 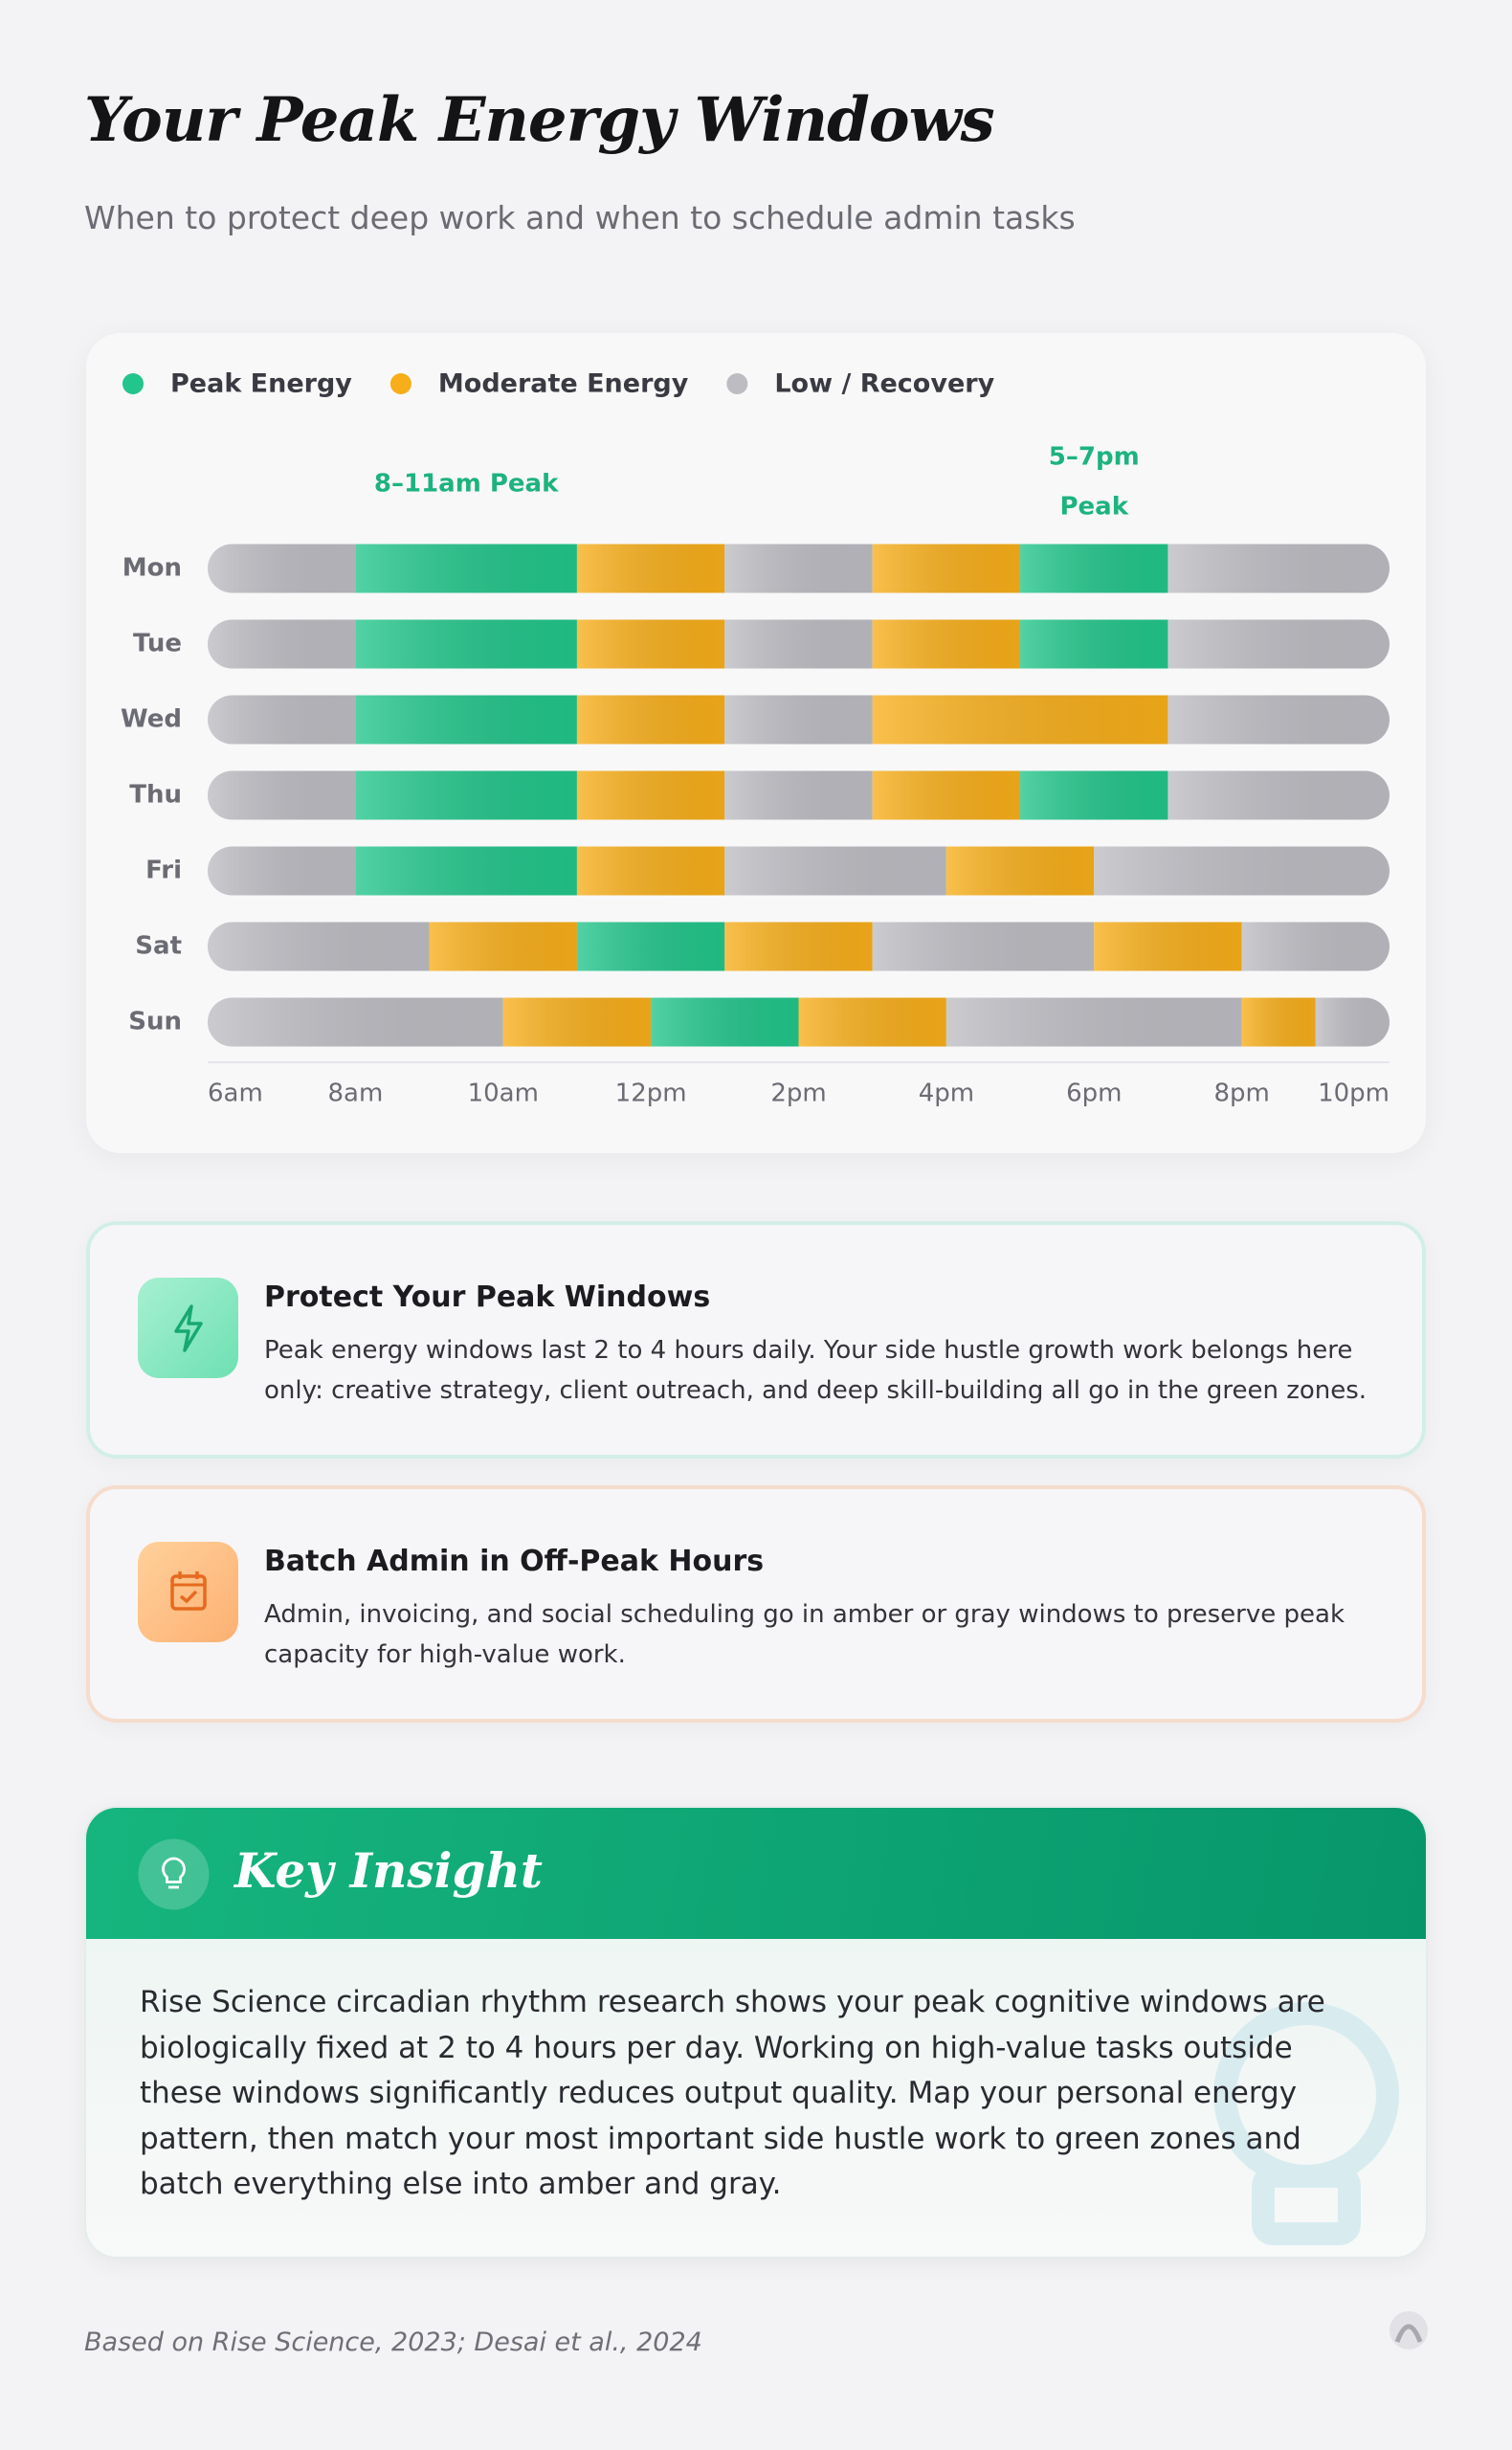 I want to click on row-label: Wed, so click(x=151, y=720).